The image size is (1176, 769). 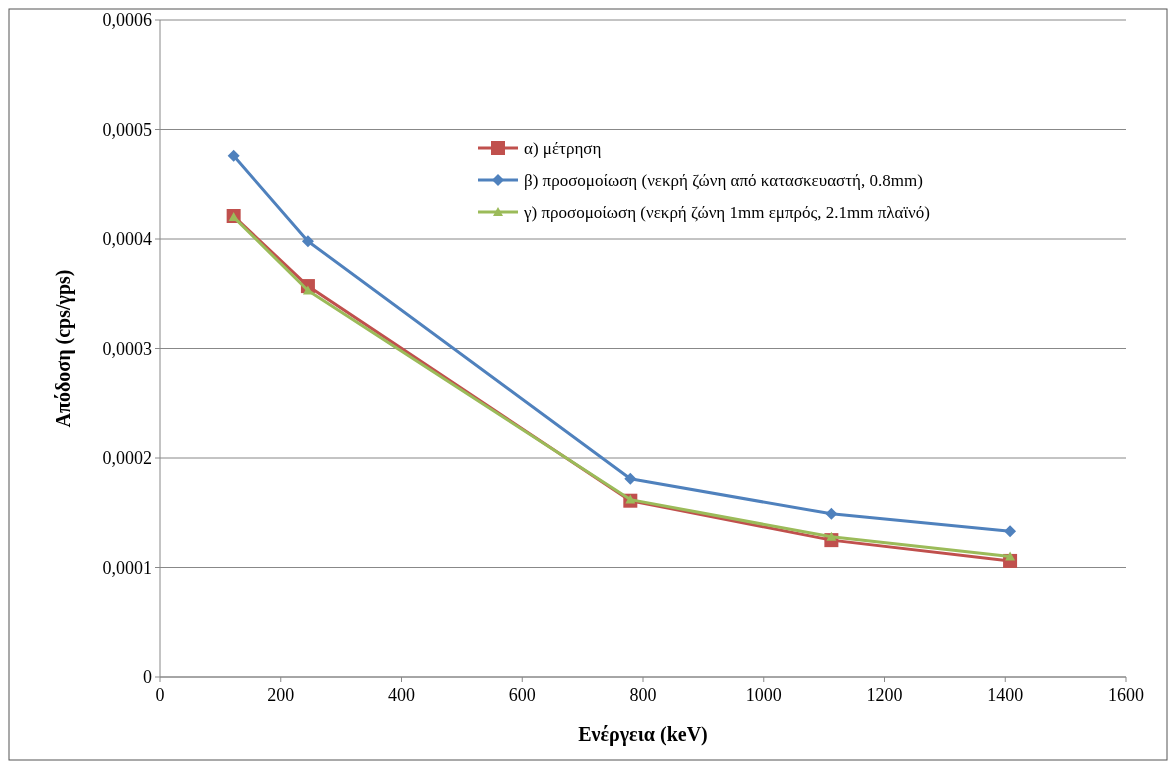 What do you see at coordinates (127, 567) in the screenshot?
I see `y-tick-label: 0,0001` at bounding box center [127, 567].